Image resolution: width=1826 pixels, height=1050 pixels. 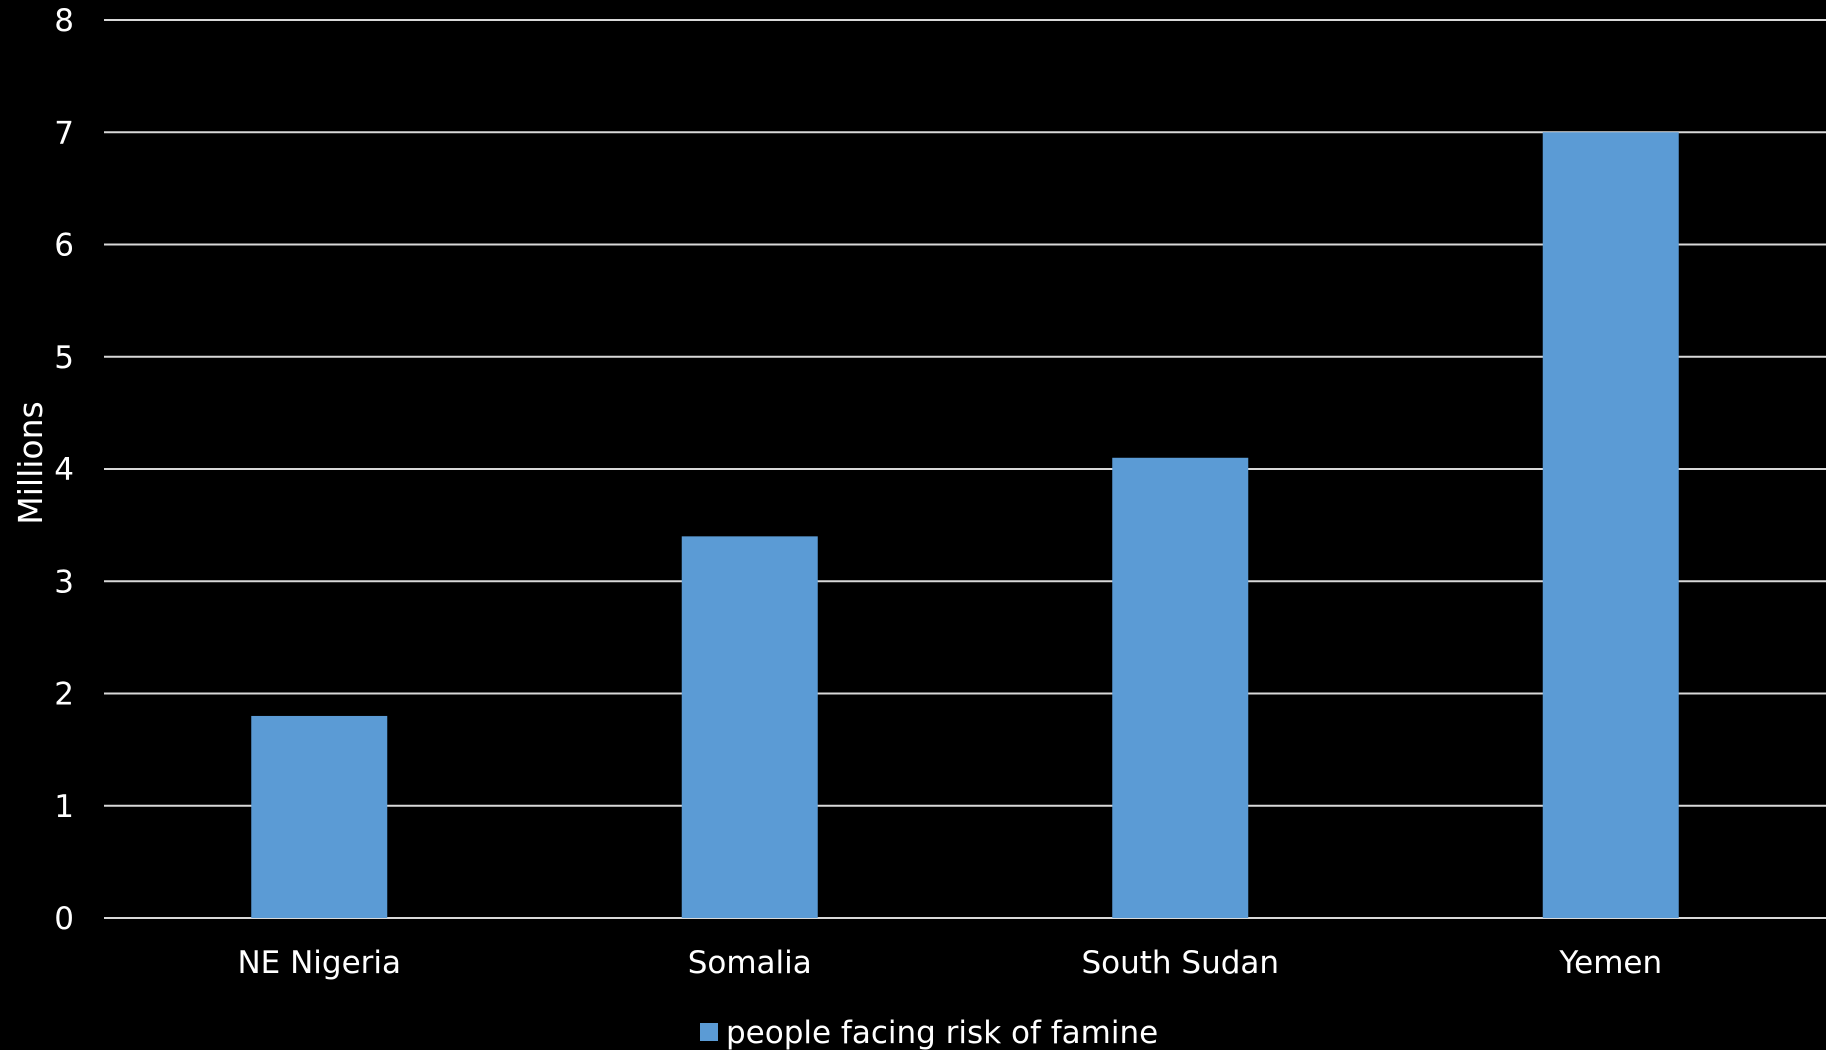 I want to click on bar-ne-nigeria, so click(x=319, y=816).